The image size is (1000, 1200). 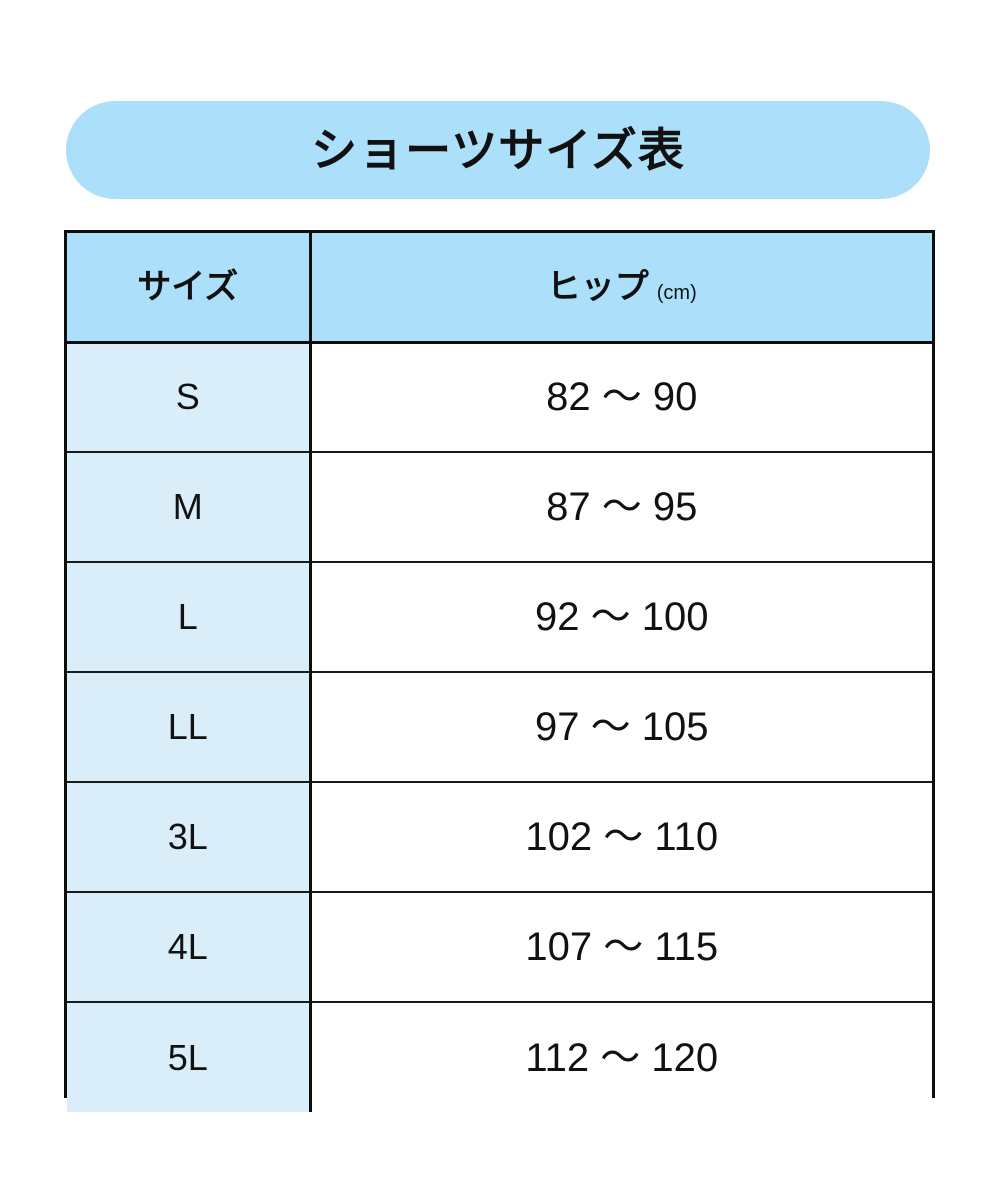 I want to click on size-label: 5L, so click(x=187, y=1057).